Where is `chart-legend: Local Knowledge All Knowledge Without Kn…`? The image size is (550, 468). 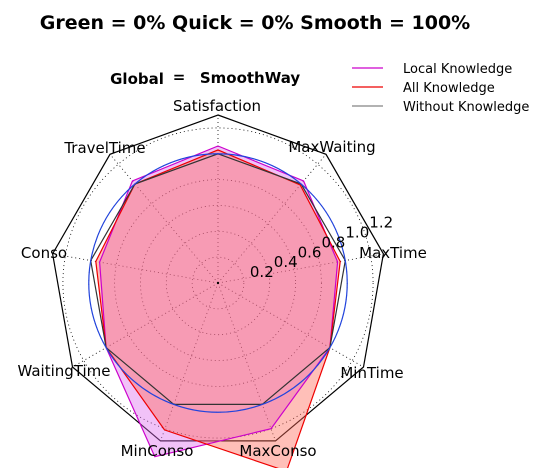 chart-legend: Local Knowledge All Knowledge Without Kn… is located at coordinates (440, 88).